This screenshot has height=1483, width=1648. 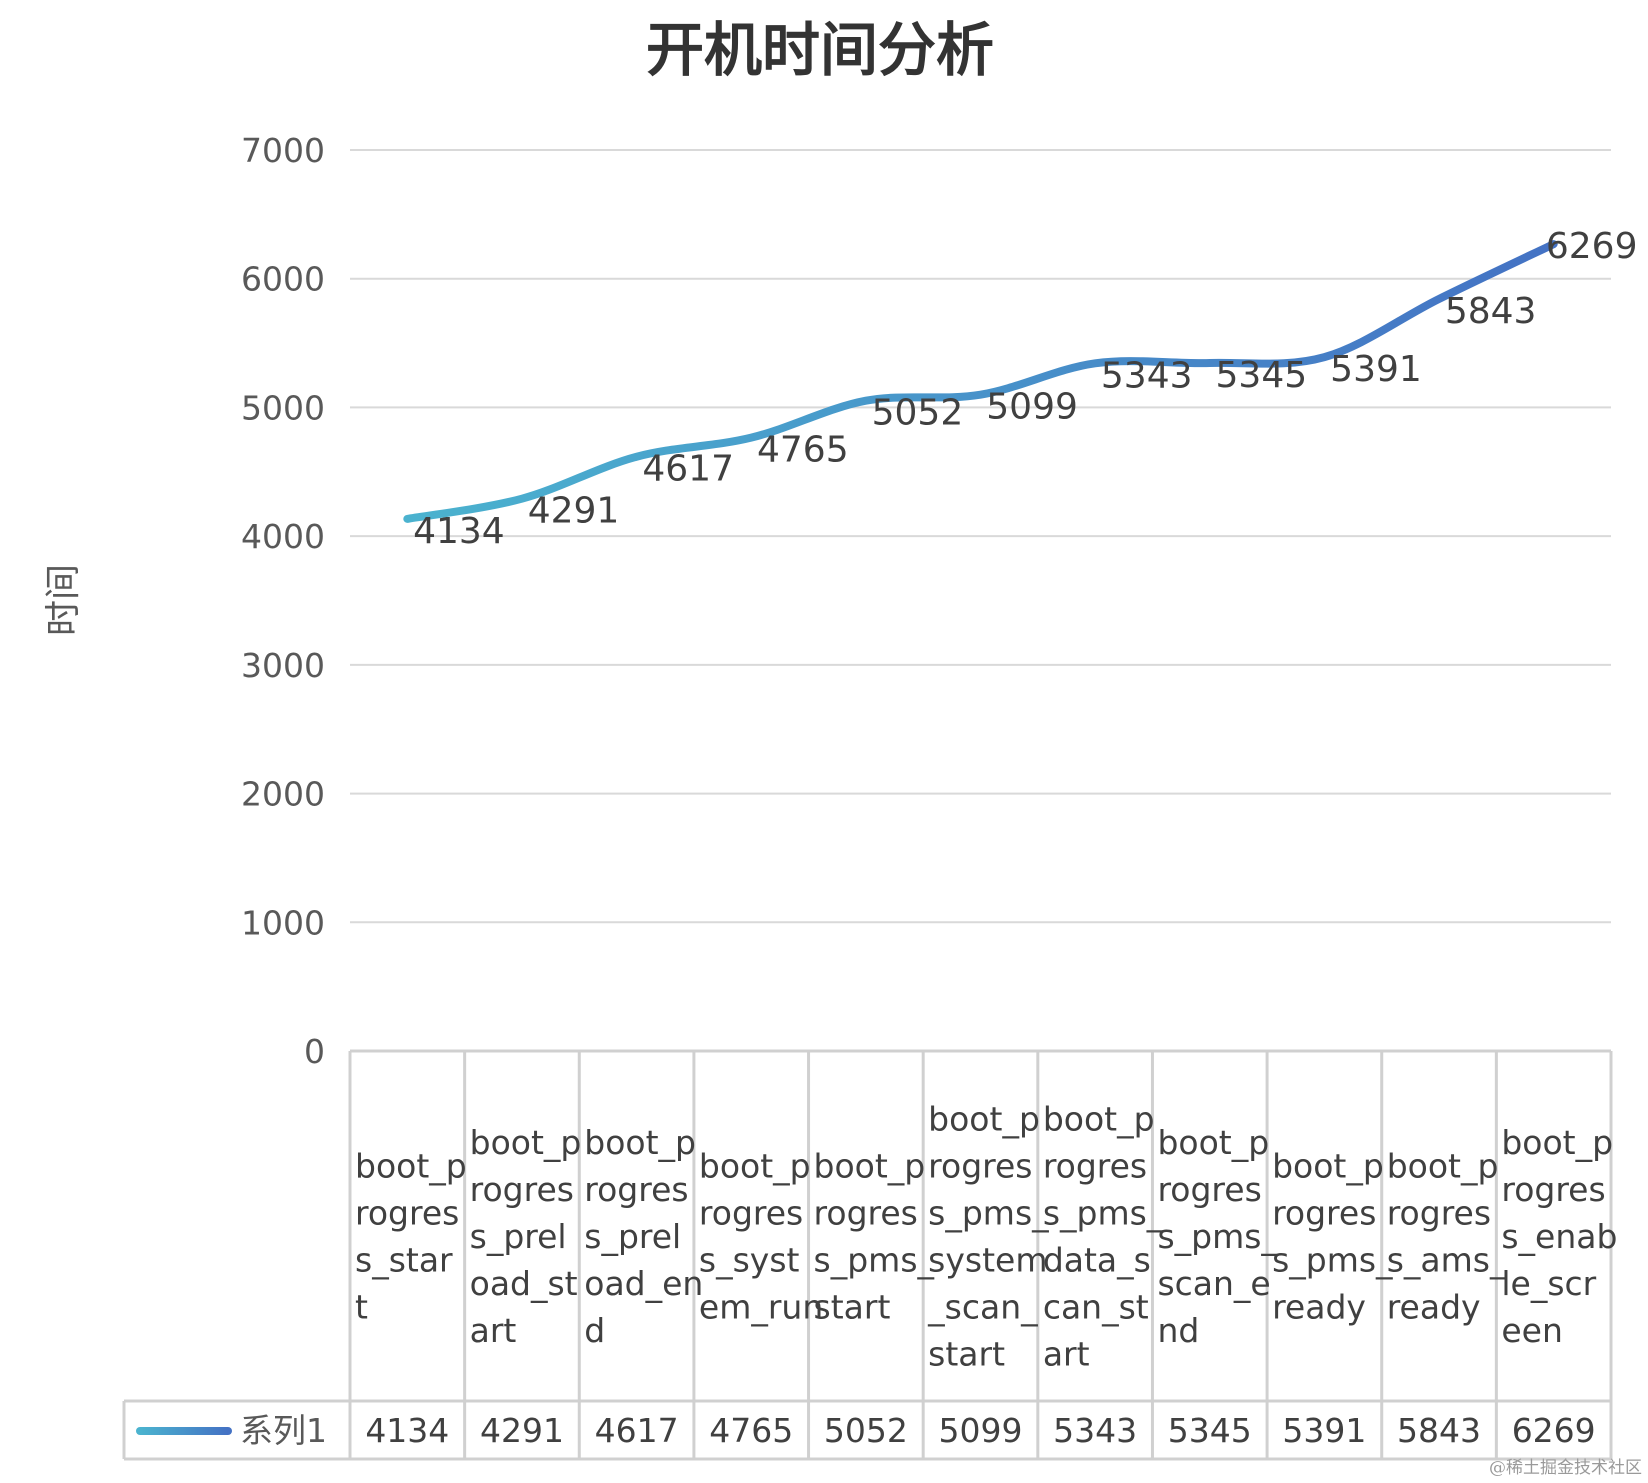 I want to click on category-label: boot_p rogres s_syst em_run, so click(x=761, y=1237).